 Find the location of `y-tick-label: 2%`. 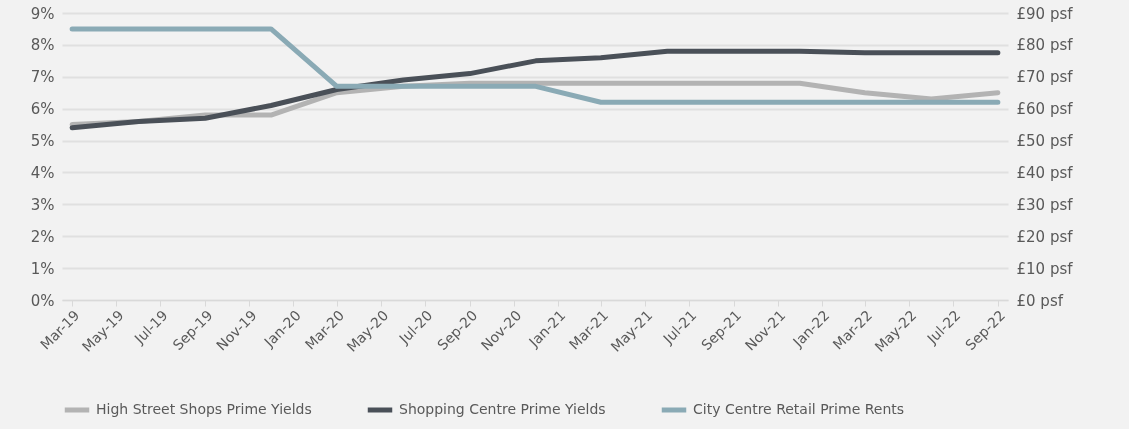

y-tick-label: 2% is located at coordinates (42, 236).